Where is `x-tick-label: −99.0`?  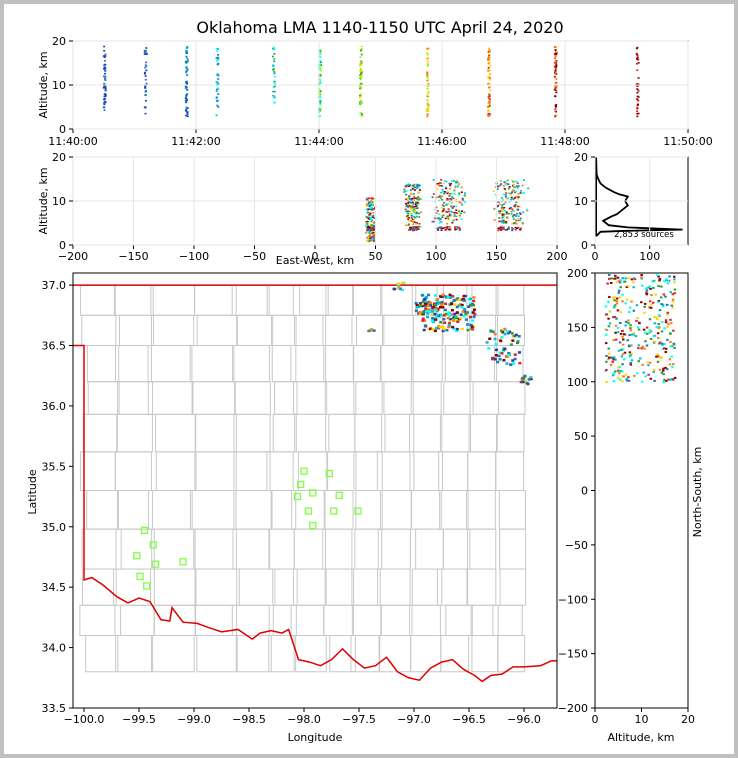
x-tick-label: −99.0 is located at coordinates (194, 719).